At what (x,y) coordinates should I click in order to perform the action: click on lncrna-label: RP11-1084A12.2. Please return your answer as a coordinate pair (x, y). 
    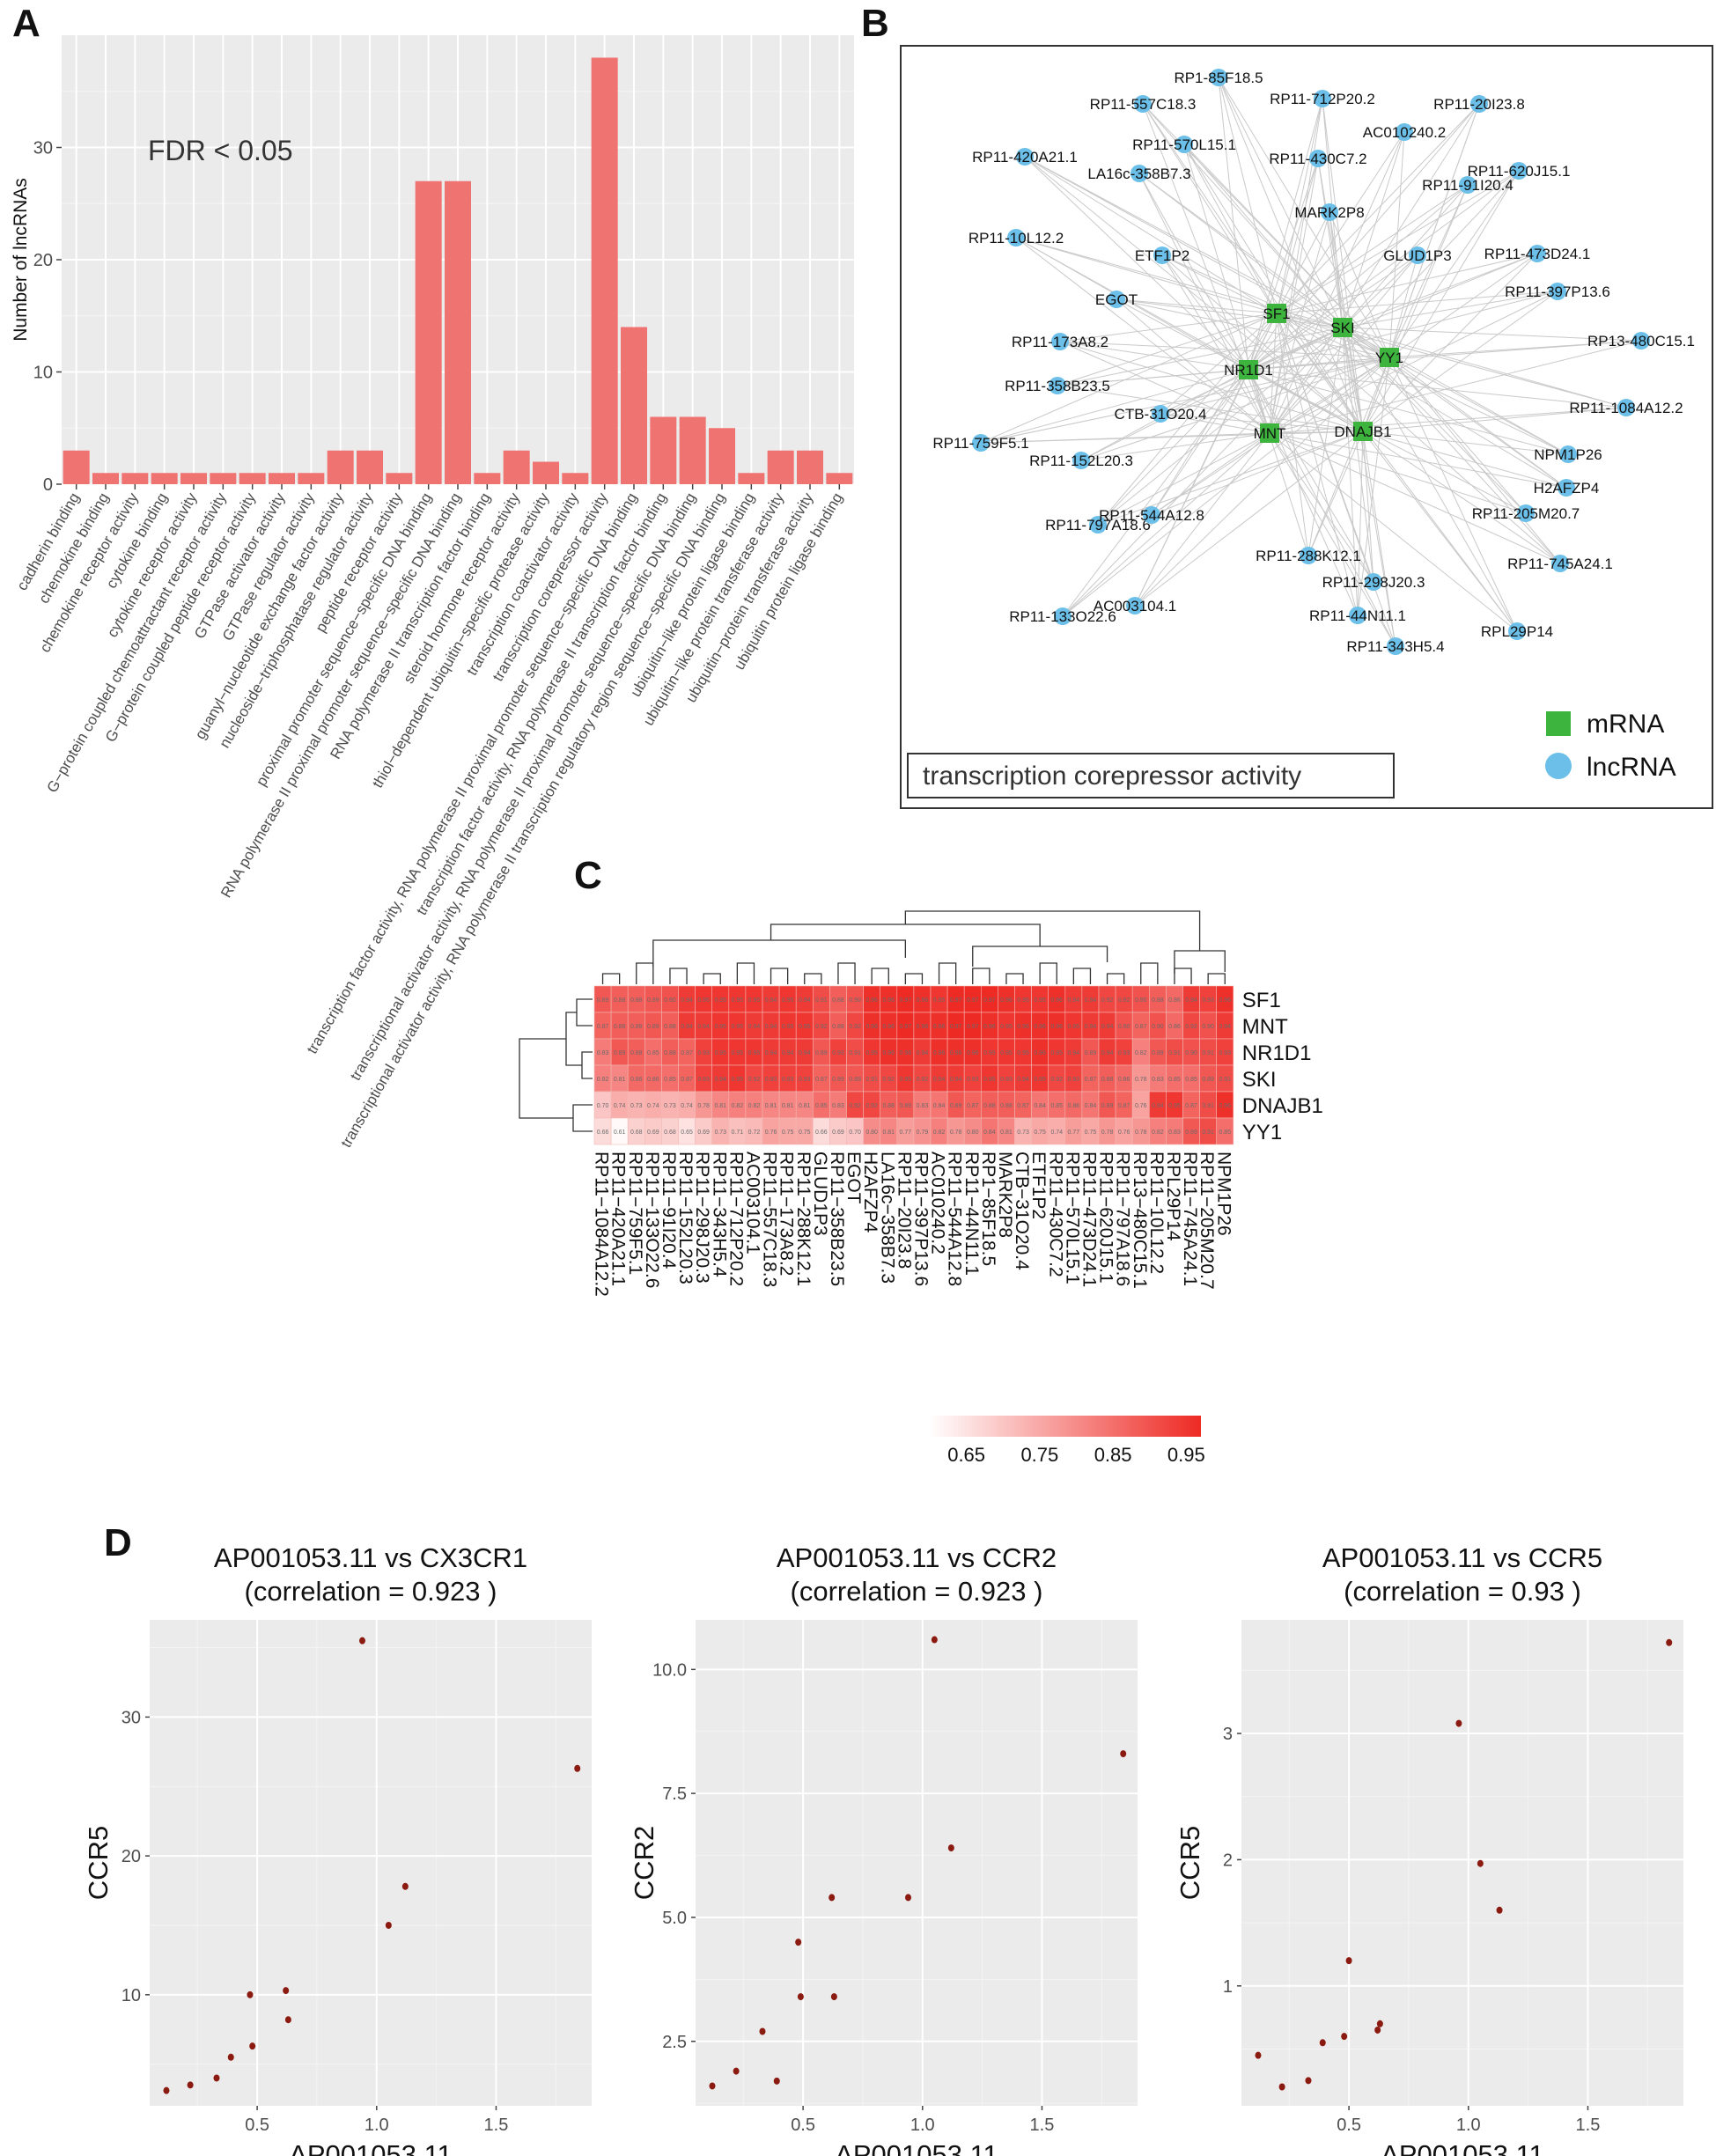
    Looking at the image, I should click on (1626, 408).